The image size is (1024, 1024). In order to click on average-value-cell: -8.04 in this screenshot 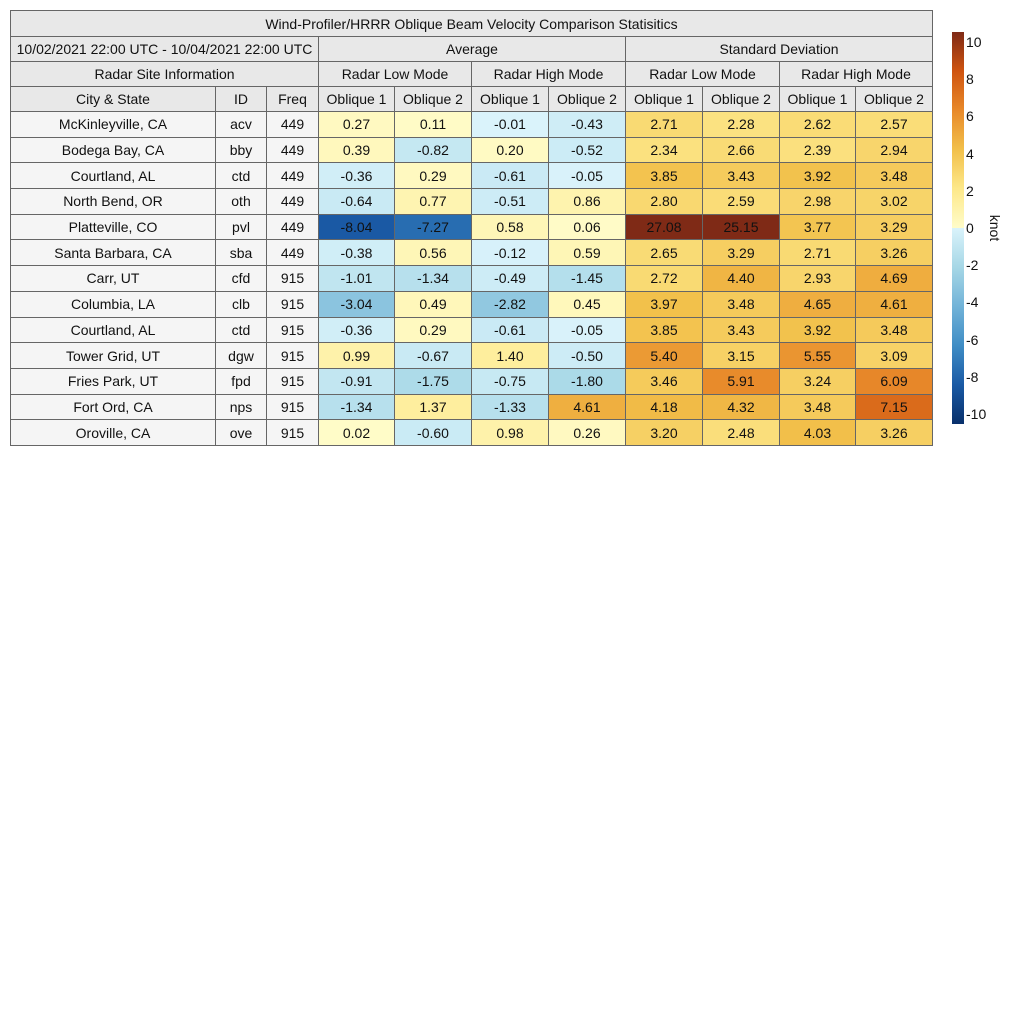, I will do `click(356, 227)`.